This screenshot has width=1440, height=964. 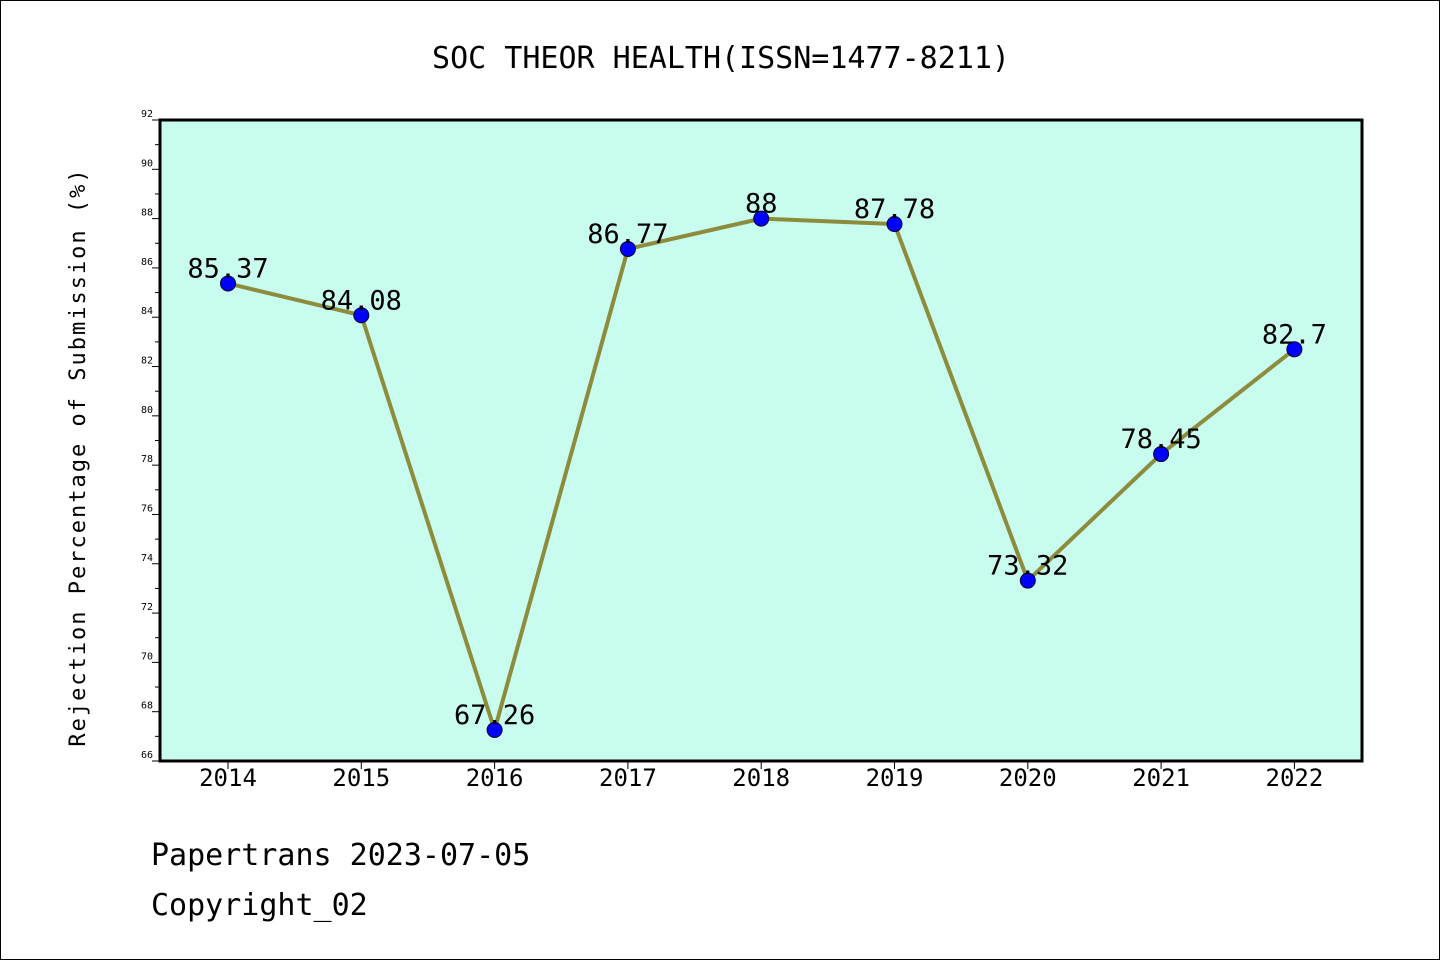 What do you see at coordinates (1295, 778) in the screenshot?
I see `x-tick-label: 2022` at bounding box center [1295, 778].